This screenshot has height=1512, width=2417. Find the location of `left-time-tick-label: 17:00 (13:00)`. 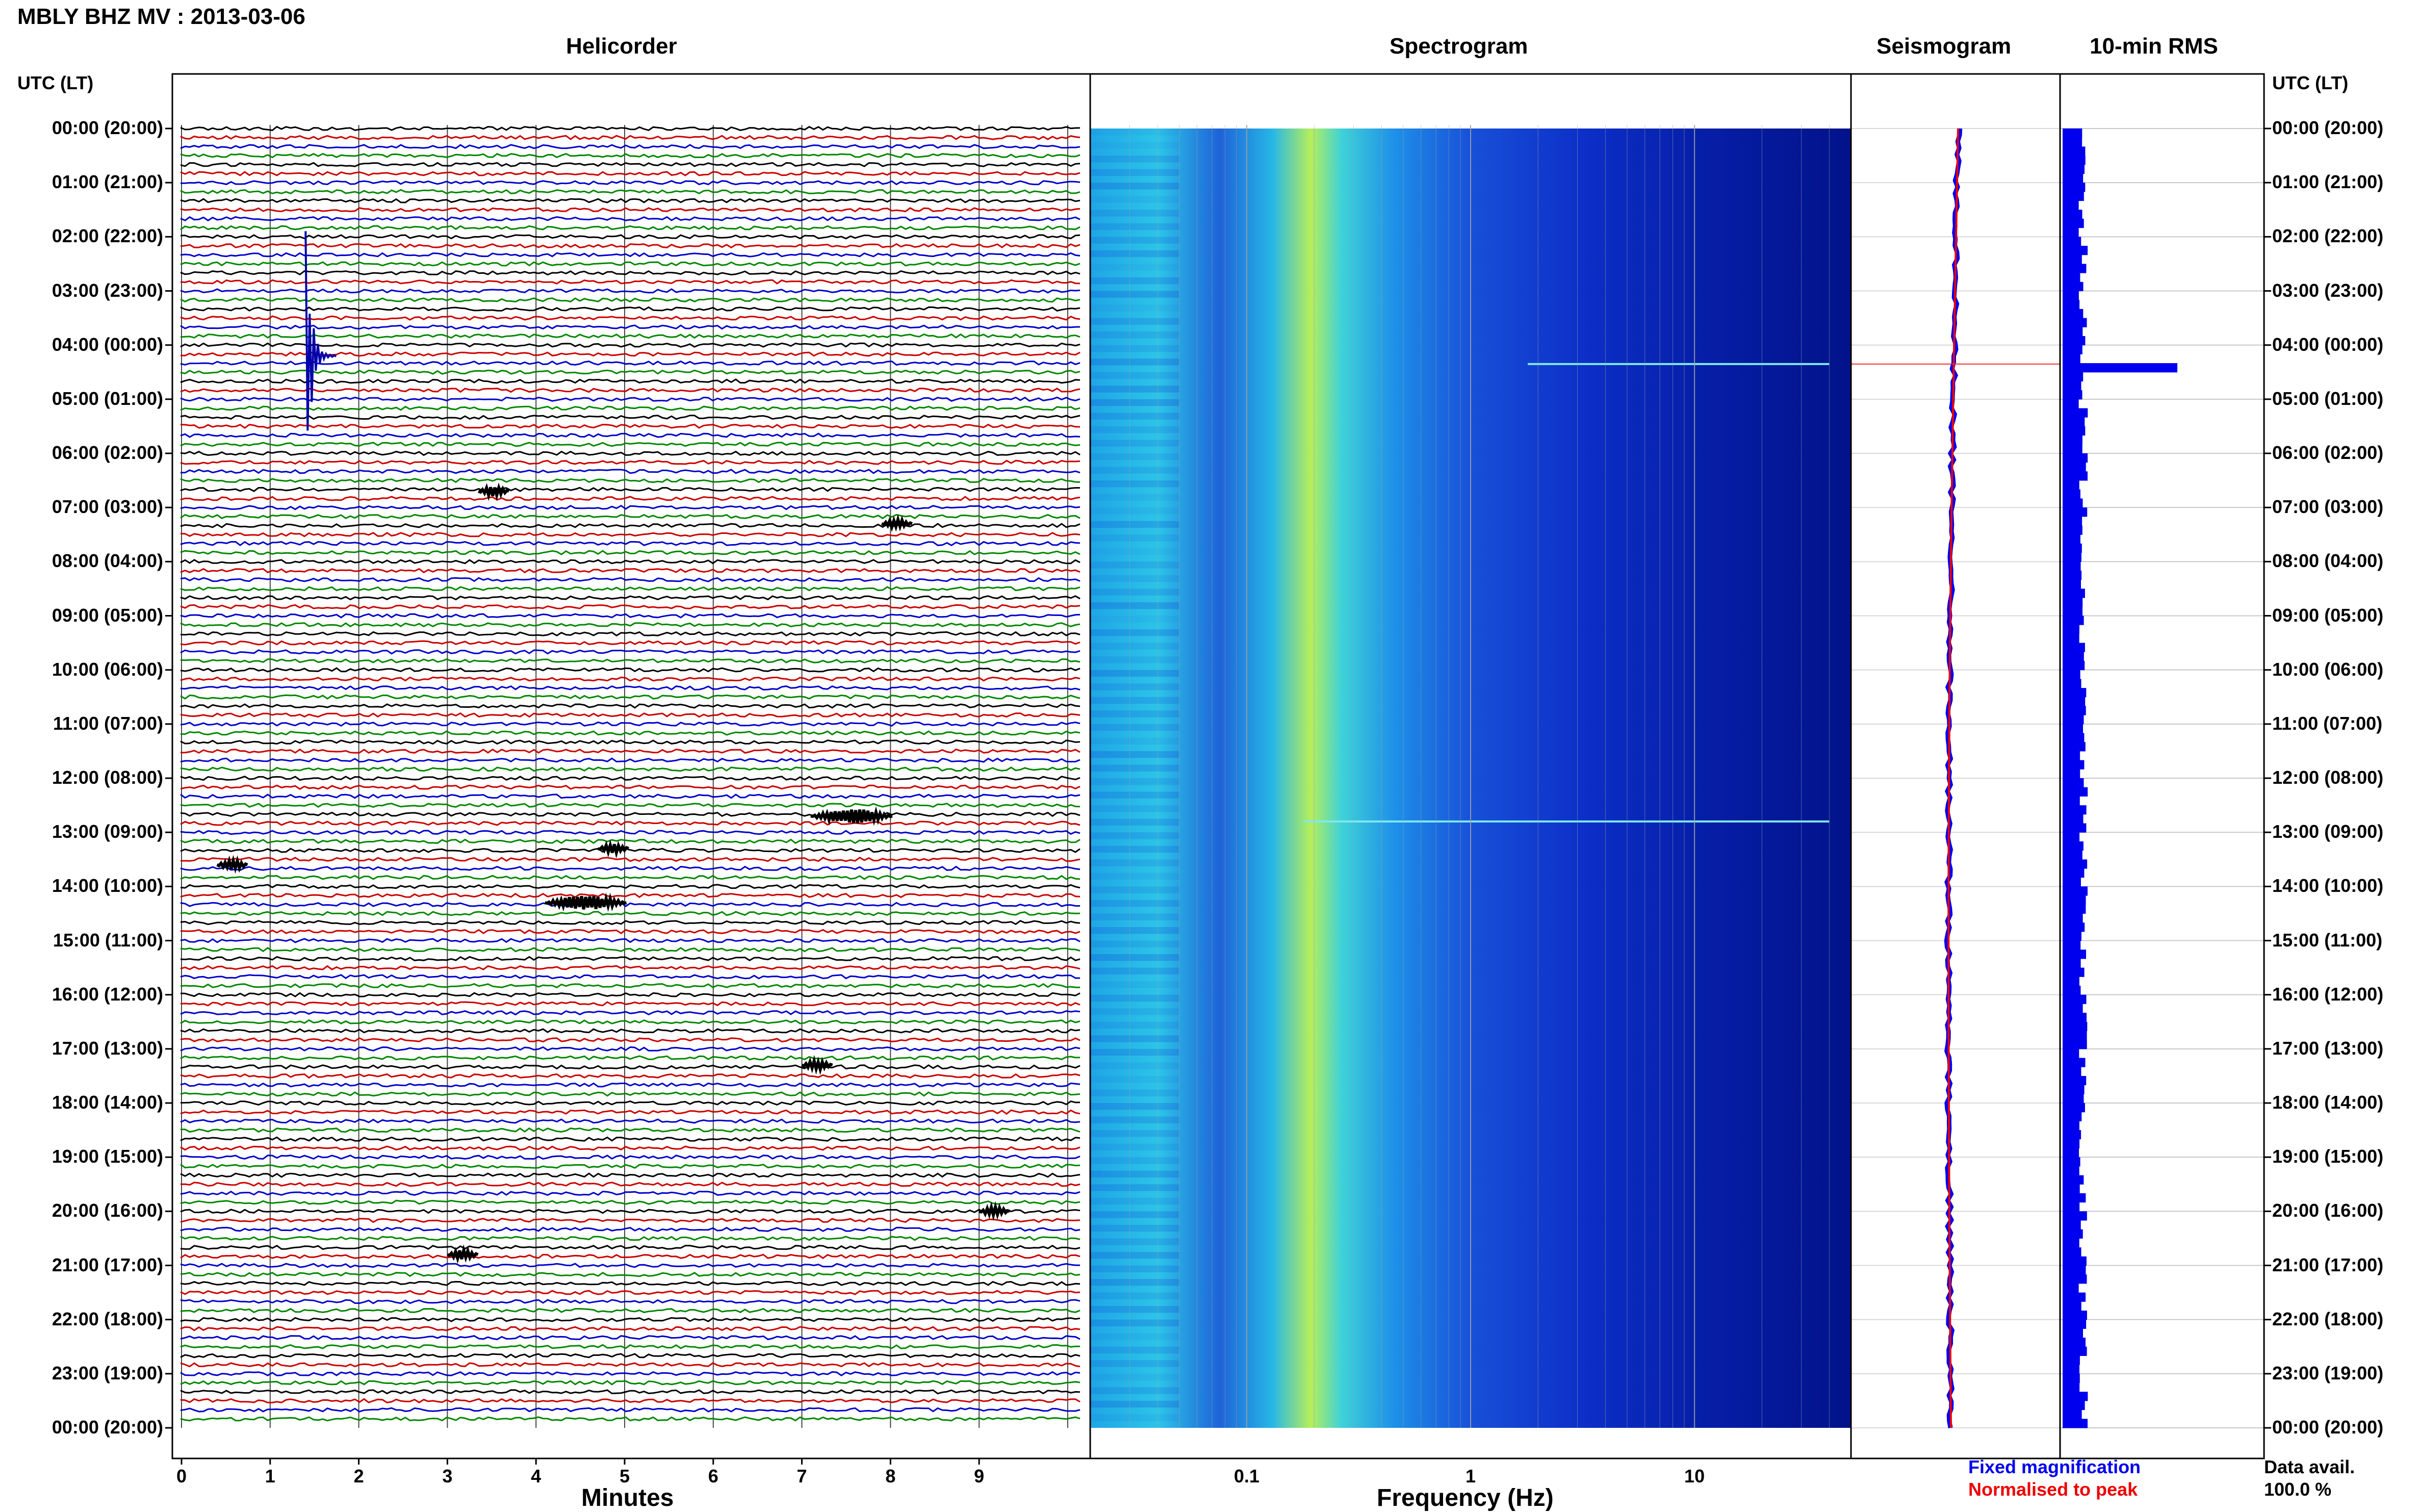

left-time-tick-label: 17:00 (13:00) is located at coordinates (107, 1048).